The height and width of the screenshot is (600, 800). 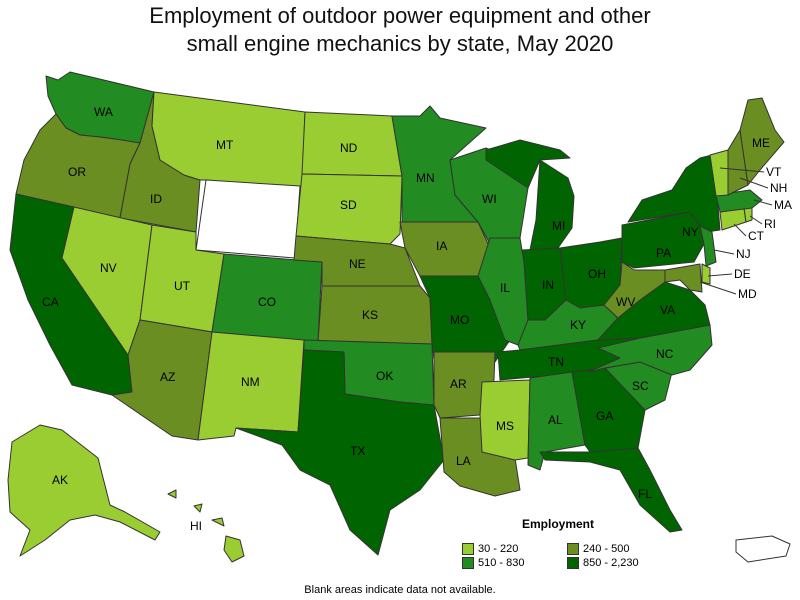 I want to click on legend-label-2: 240 - 500, so click(x=606, y=549).